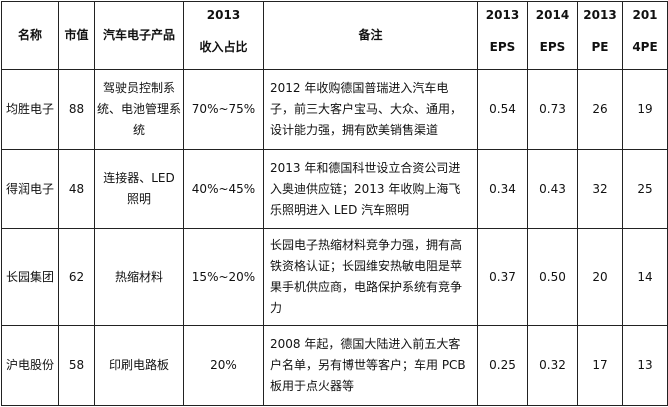 The height and width of the screenshot is (407, 668). I want to click on market-cap: 48, so click(76, 189).